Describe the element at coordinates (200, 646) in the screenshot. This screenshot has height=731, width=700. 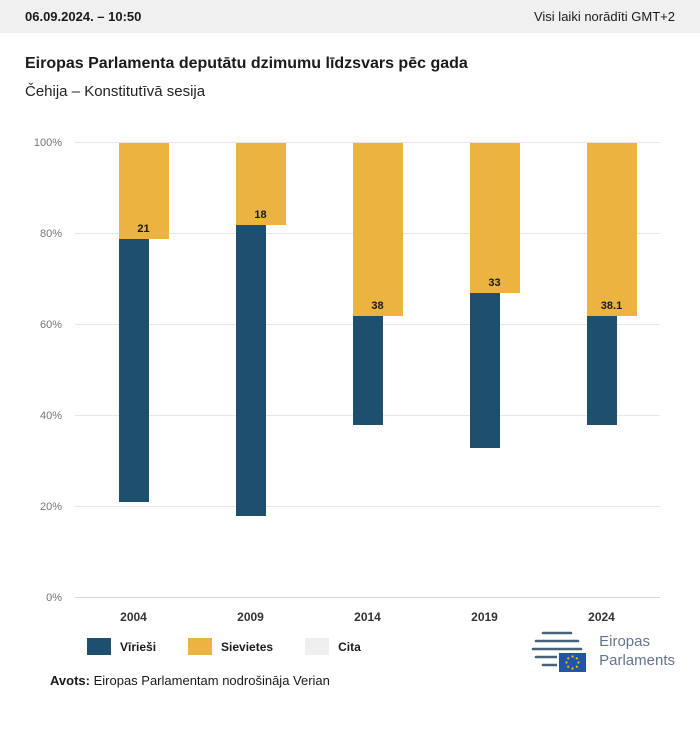
I see `legend-swatch-sievietes` at that location.